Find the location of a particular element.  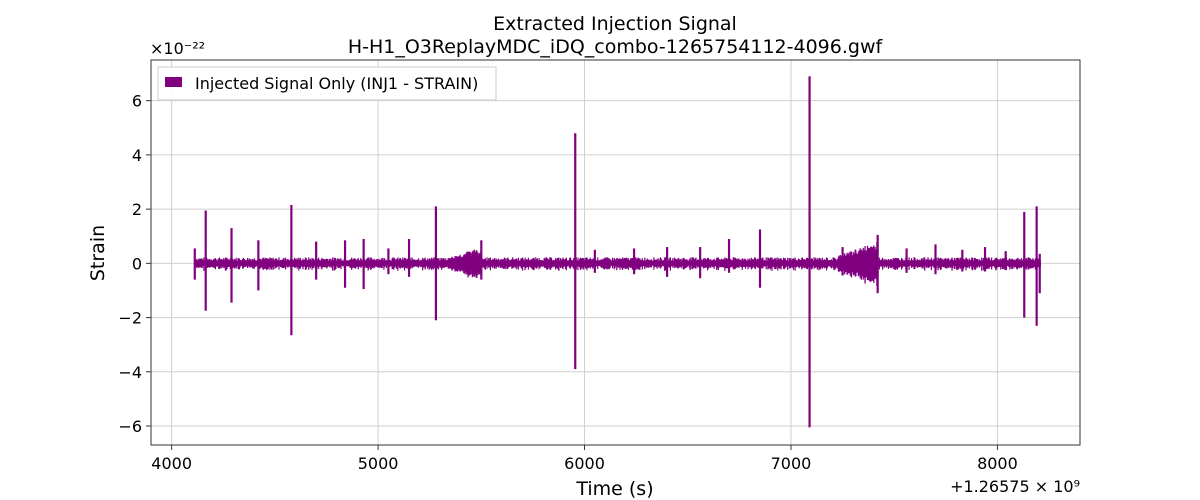

x-axis-label: Time (s) is located at coordinates (614, 489).